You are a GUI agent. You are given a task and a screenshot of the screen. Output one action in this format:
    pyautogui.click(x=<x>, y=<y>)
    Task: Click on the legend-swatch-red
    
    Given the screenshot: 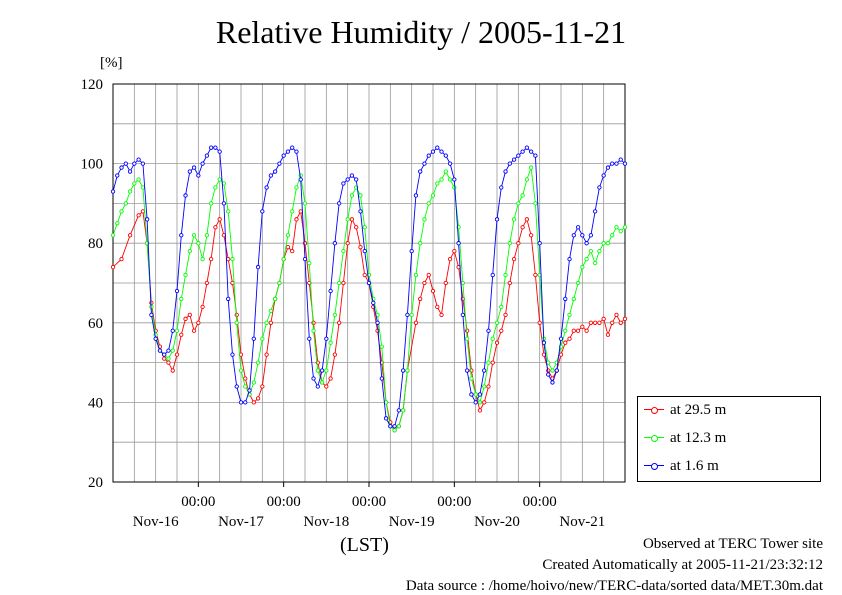 What is the action you would take?
    pyautogui.click(x=654, y=410)
    